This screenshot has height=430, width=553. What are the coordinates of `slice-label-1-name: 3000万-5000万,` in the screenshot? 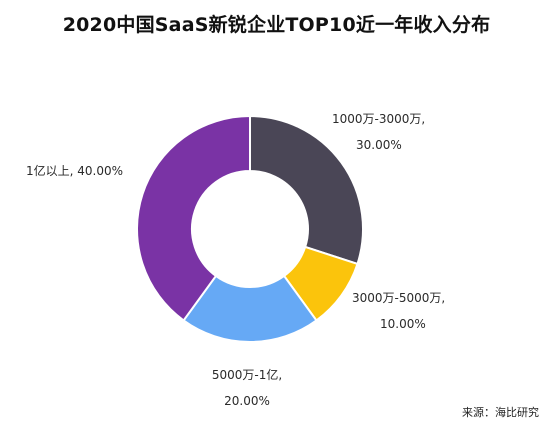 It's located at (399, 298).